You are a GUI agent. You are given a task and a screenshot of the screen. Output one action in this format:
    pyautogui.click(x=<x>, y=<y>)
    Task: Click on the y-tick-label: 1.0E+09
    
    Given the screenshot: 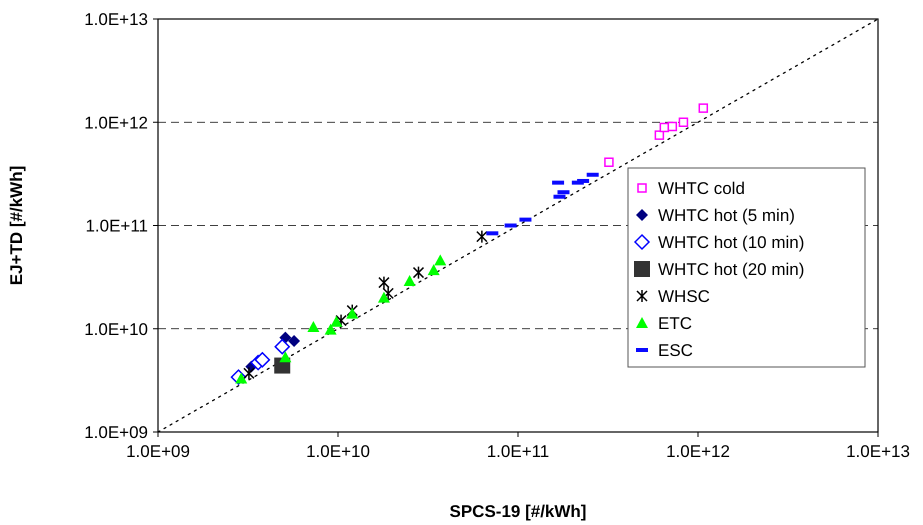 What is the action you would take?
    pyautogui.click(x=116, y=432)
    